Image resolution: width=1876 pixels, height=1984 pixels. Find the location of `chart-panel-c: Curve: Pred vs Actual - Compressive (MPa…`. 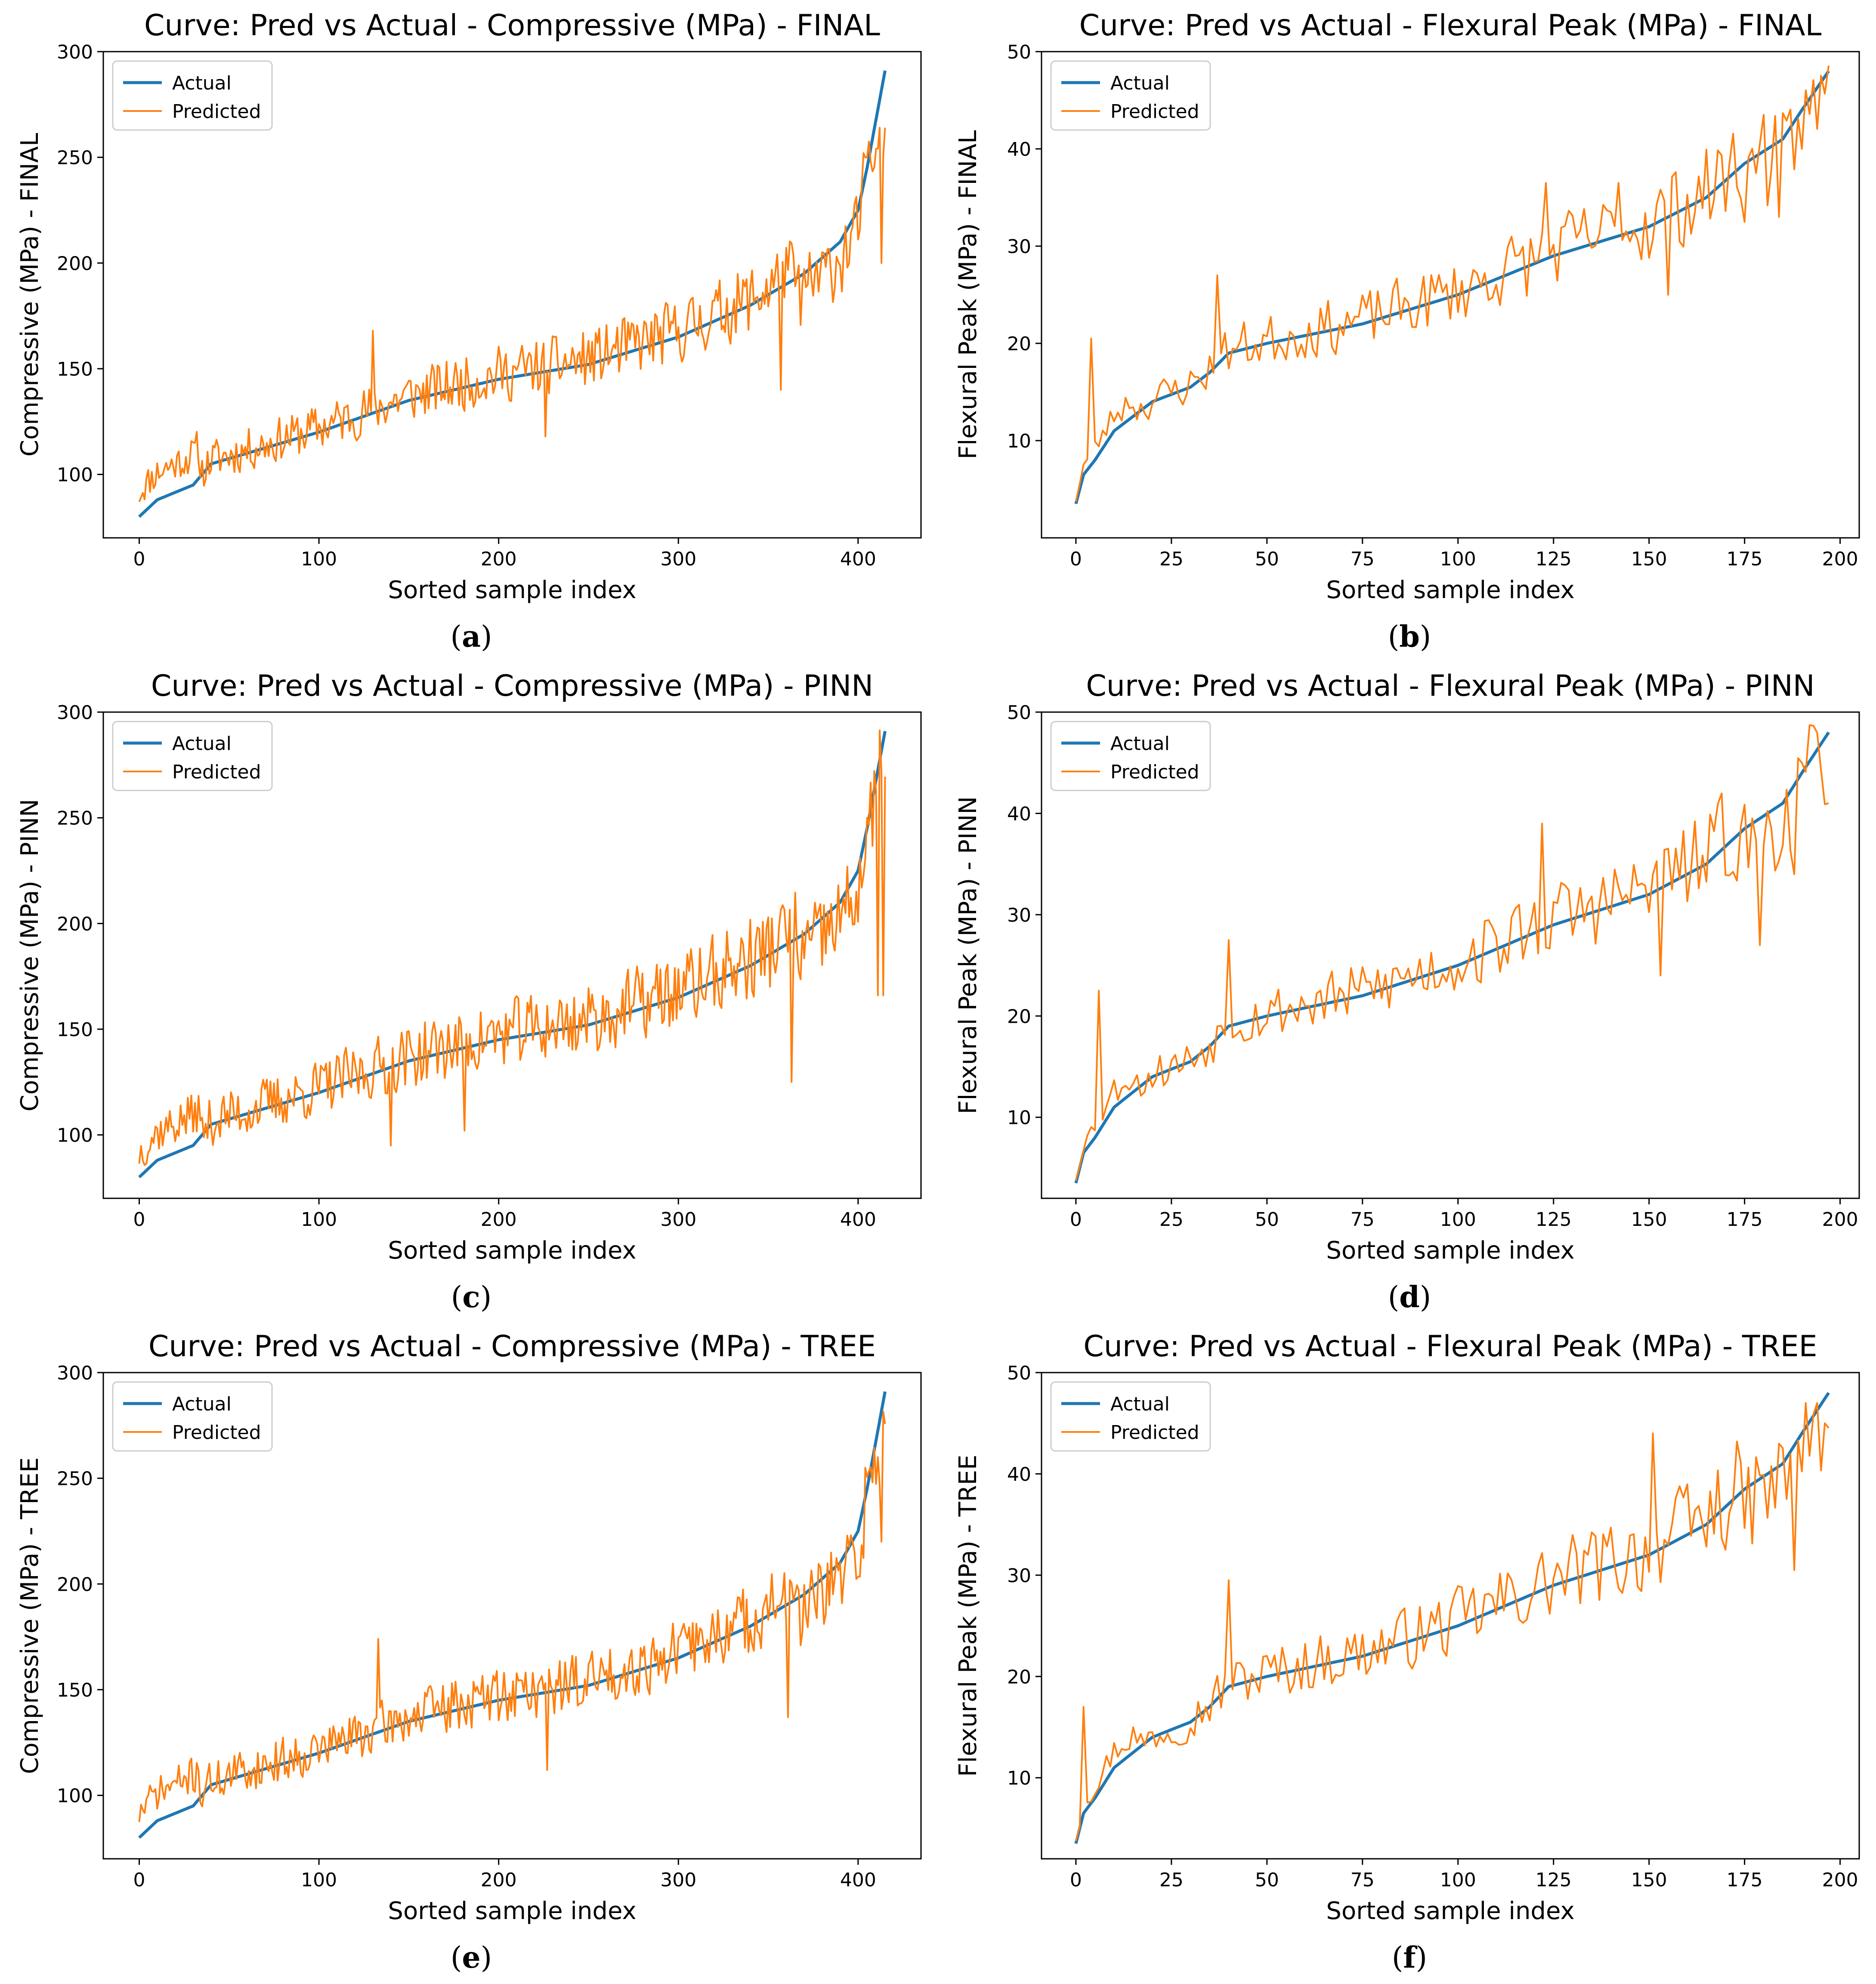

chart-panel-c: Curve: Pred vs Actual - Compressive (MPa… is located at coordinates (469, 967).